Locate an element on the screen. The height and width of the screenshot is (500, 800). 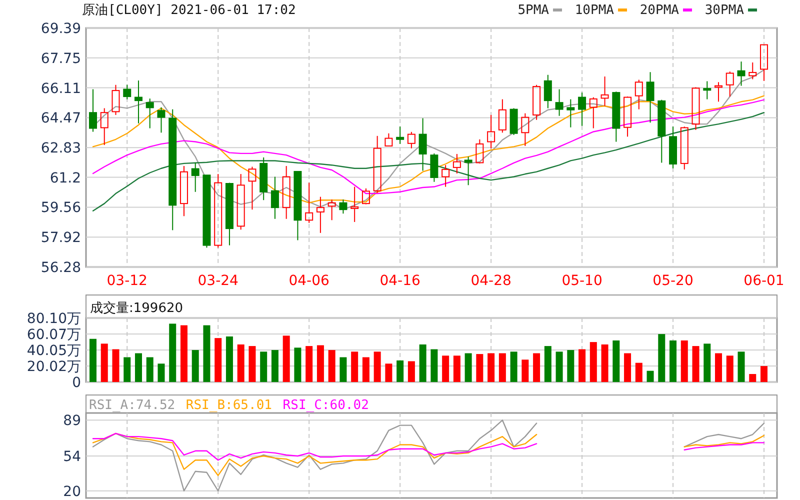
x-tick-label: 03-24 is located at coordinates (218, 281).